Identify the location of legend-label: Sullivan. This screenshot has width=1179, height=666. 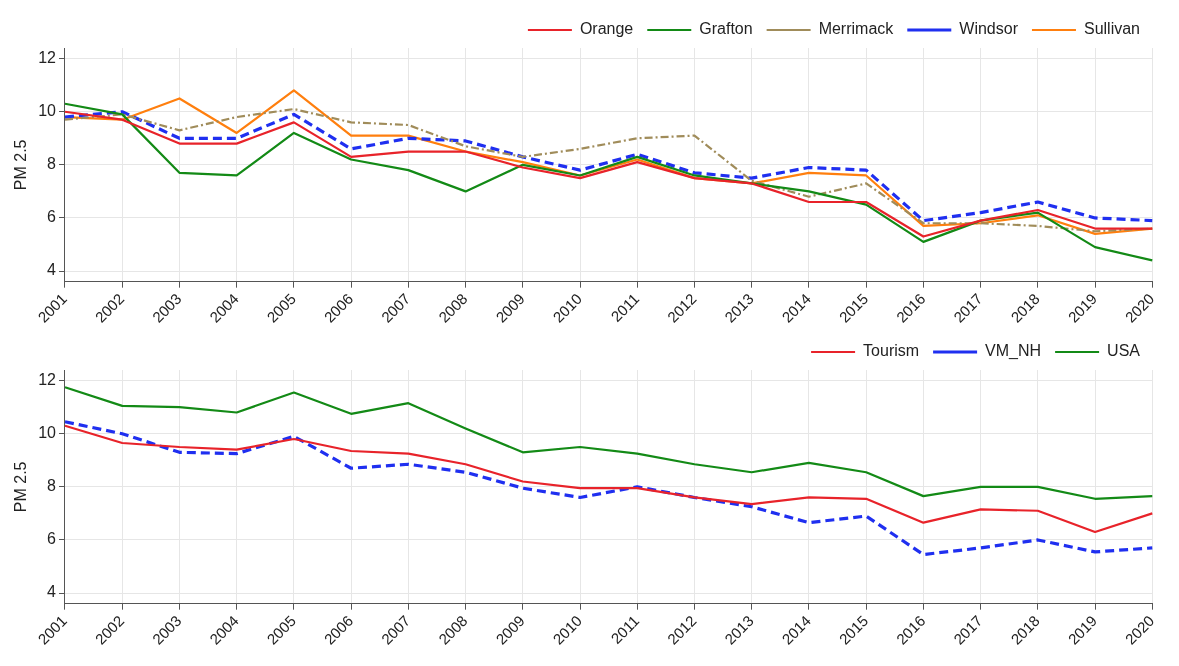
(1111, 29).